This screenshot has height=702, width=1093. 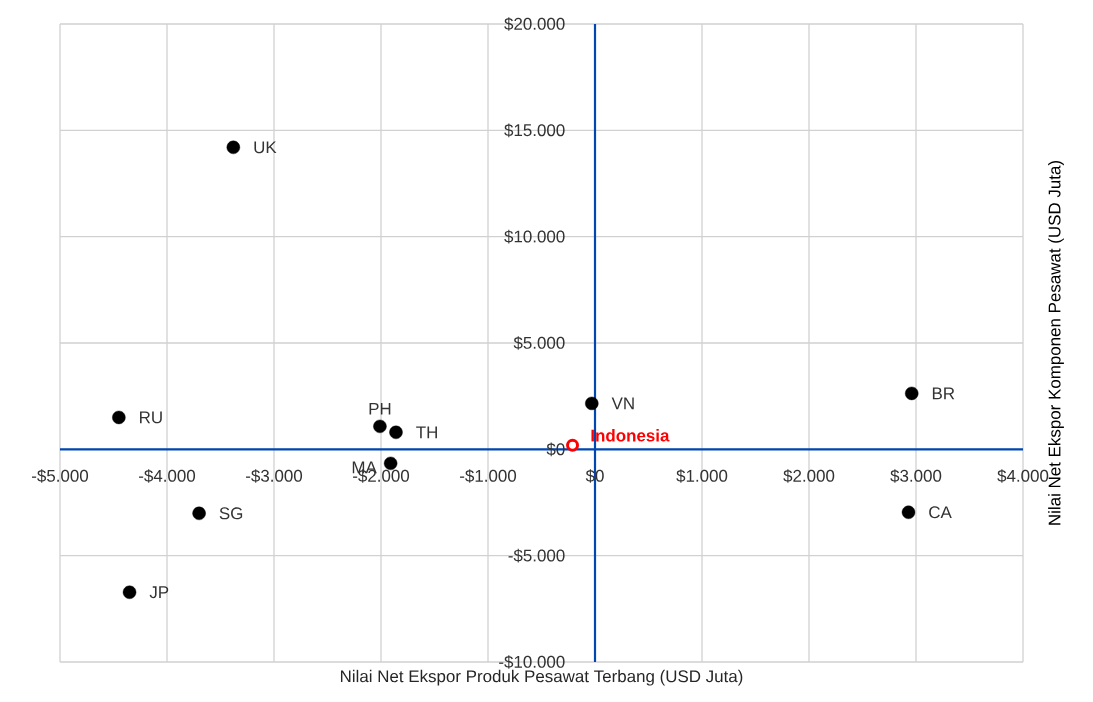 What do you see at coordinates (702, 476) in the screenshot?
I see `x-tick-label: $1.000` at bounding box center [702, 476].